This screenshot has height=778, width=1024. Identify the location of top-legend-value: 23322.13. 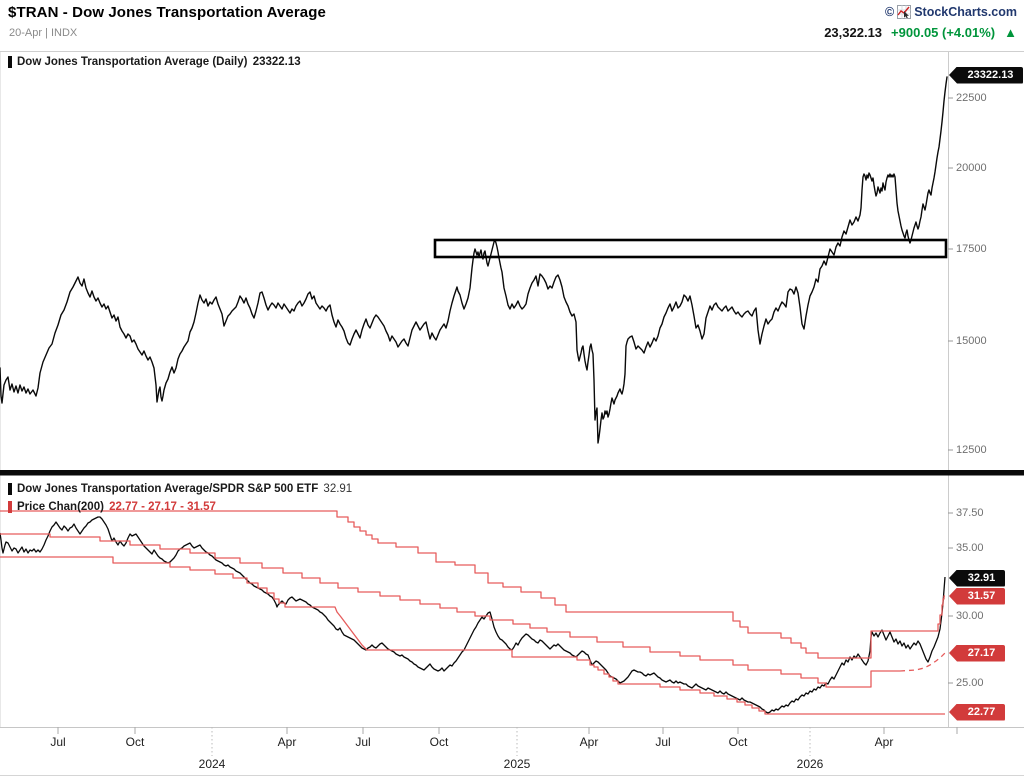
(276, 62).